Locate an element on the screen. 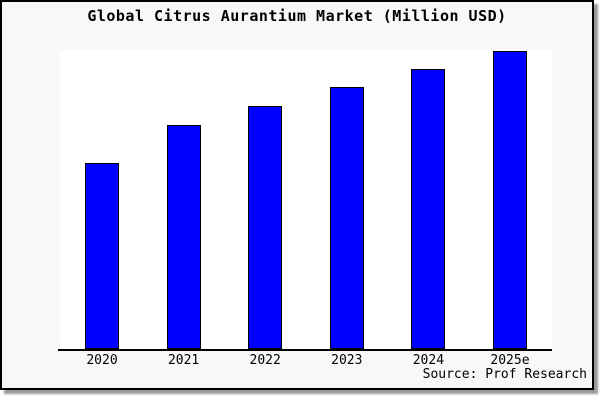  x-tick-label: 2022 is located at coordinates (265, 360).